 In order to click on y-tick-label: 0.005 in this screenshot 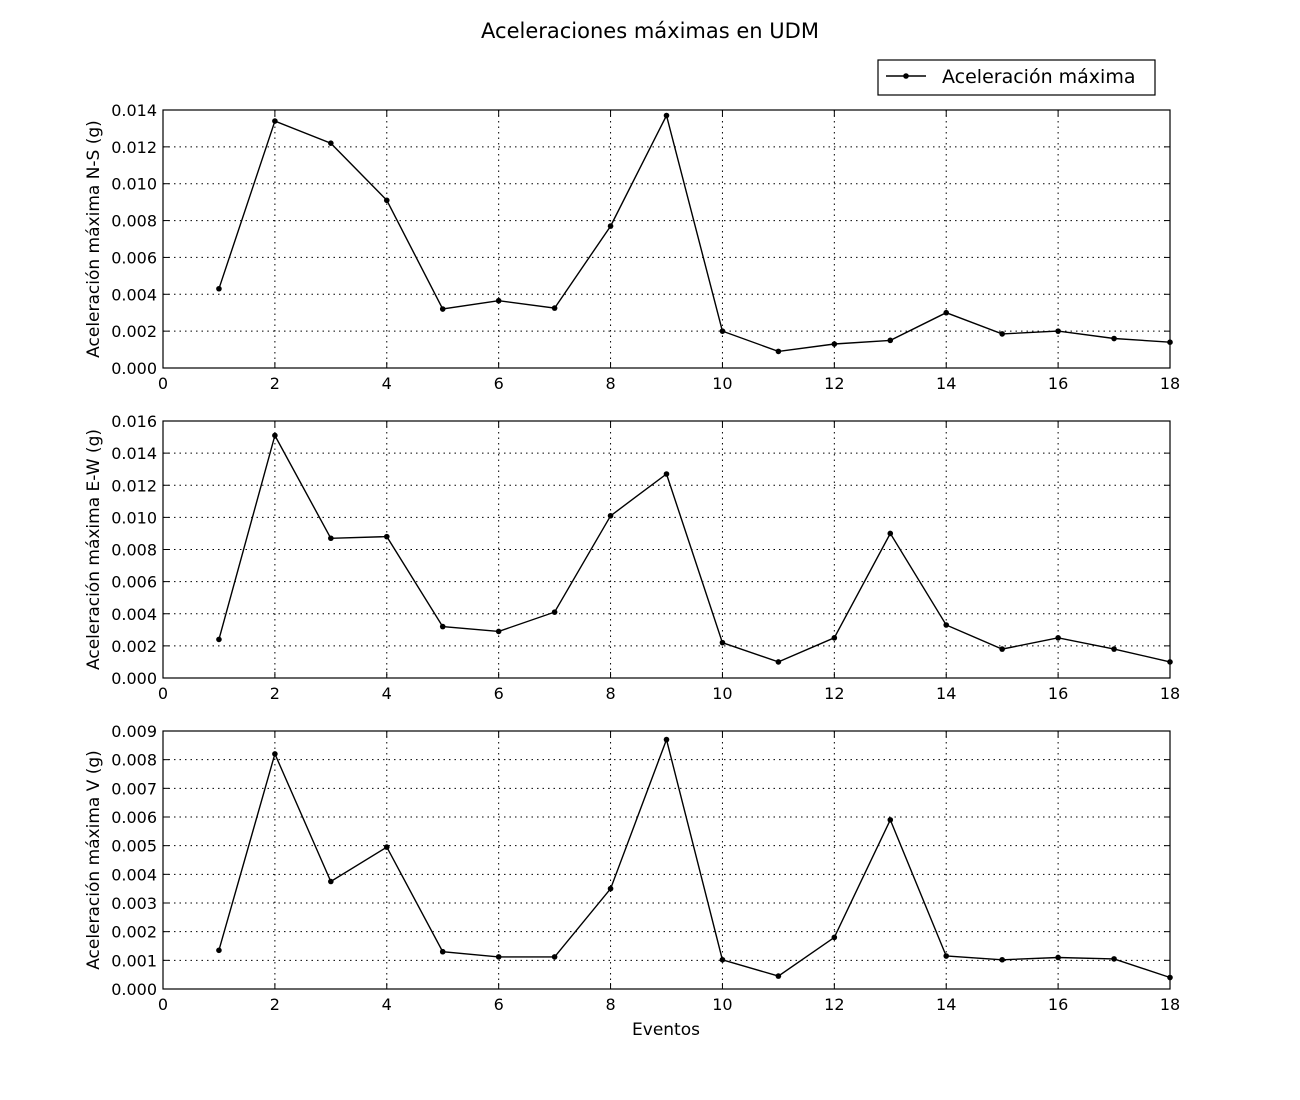, I will do `click(134, 846)`.